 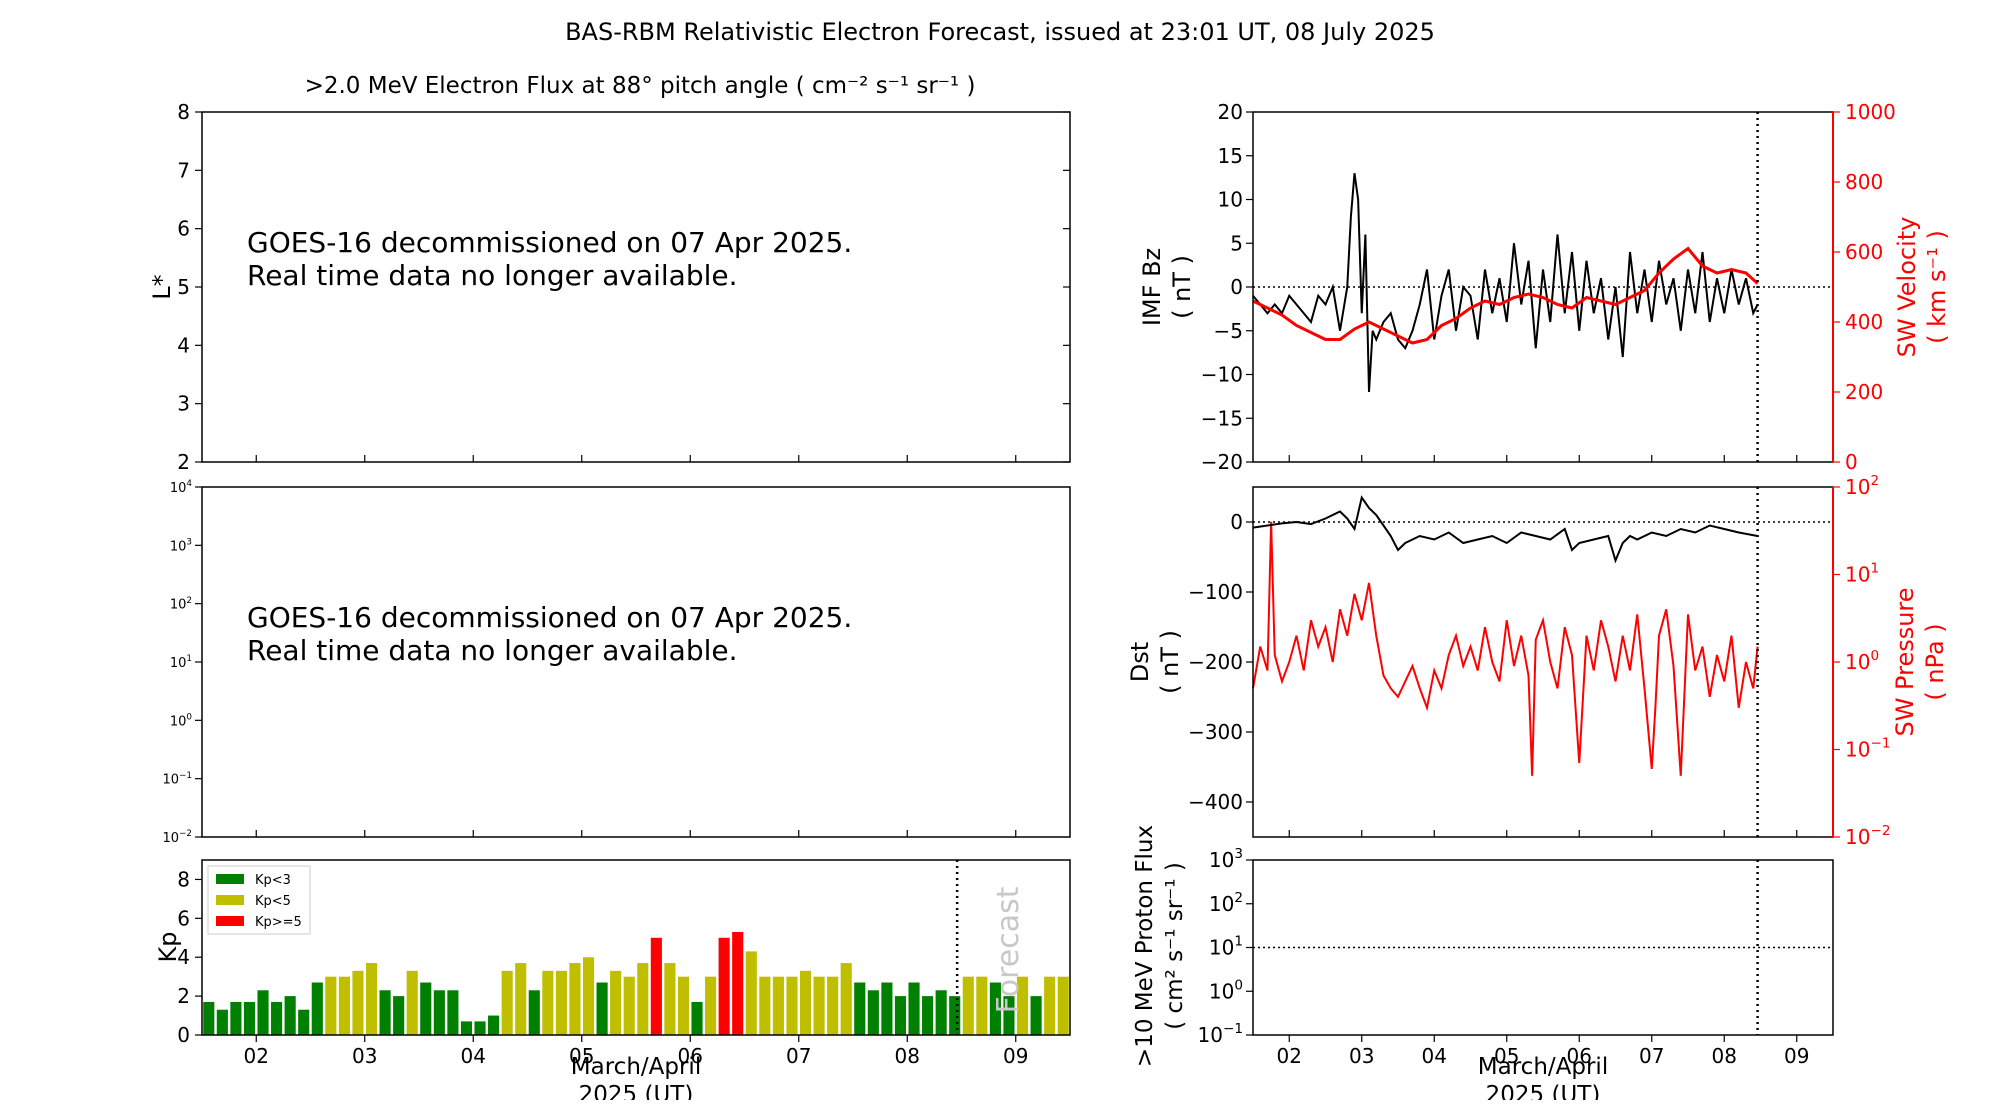 I want to click on flux-panel-ytick-label: 5, so click(x=183, y=287).